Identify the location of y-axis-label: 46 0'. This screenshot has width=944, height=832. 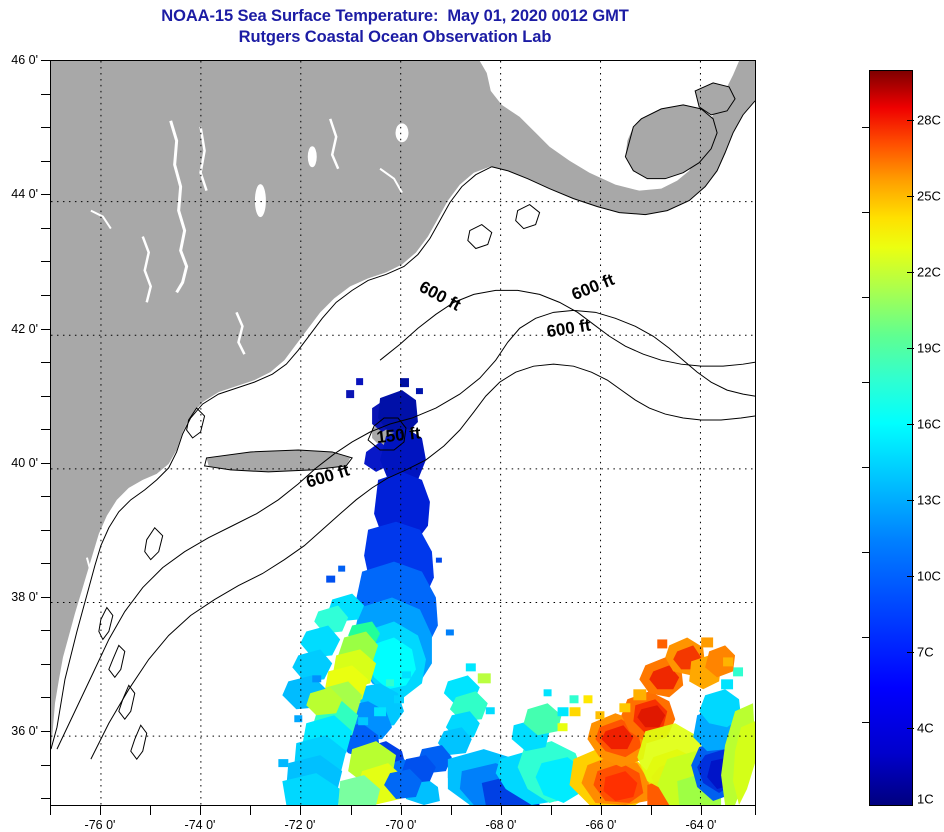
(24, 60).